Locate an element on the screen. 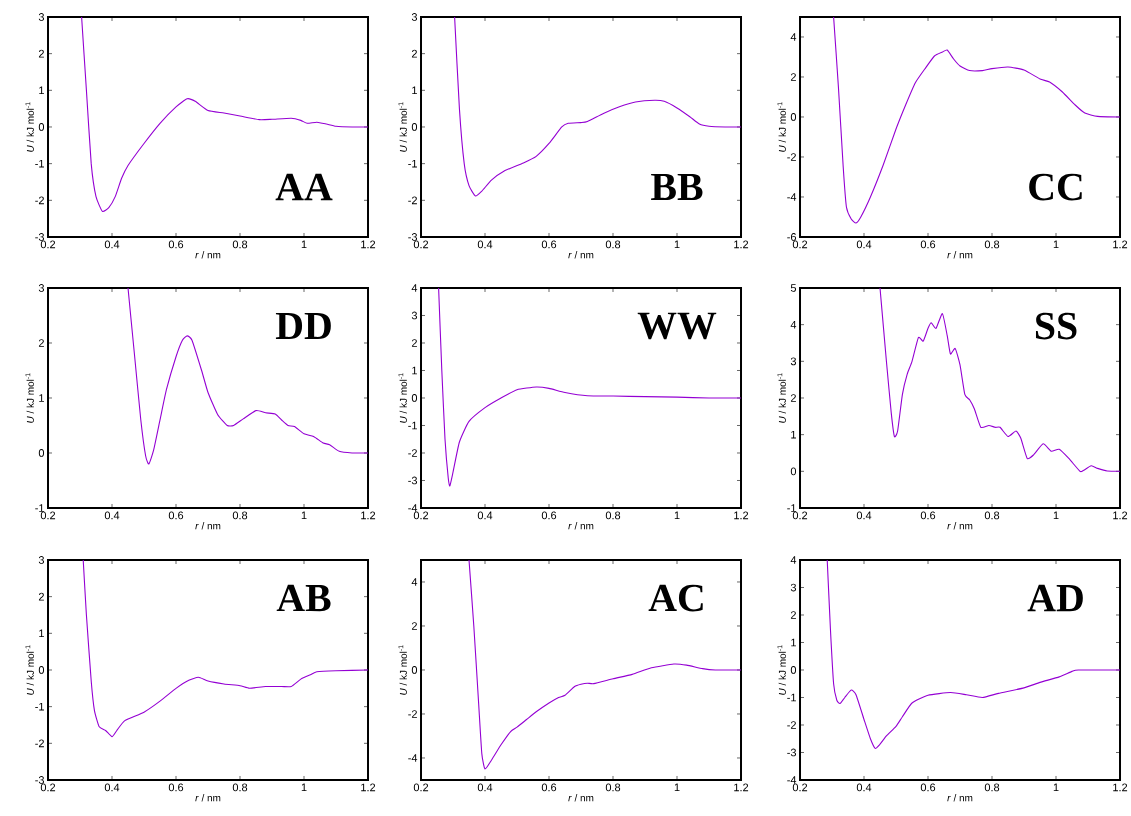 The height and width of the screenshot is (816, 1131). chart-title: SS is located at coordinates (1056, 326).